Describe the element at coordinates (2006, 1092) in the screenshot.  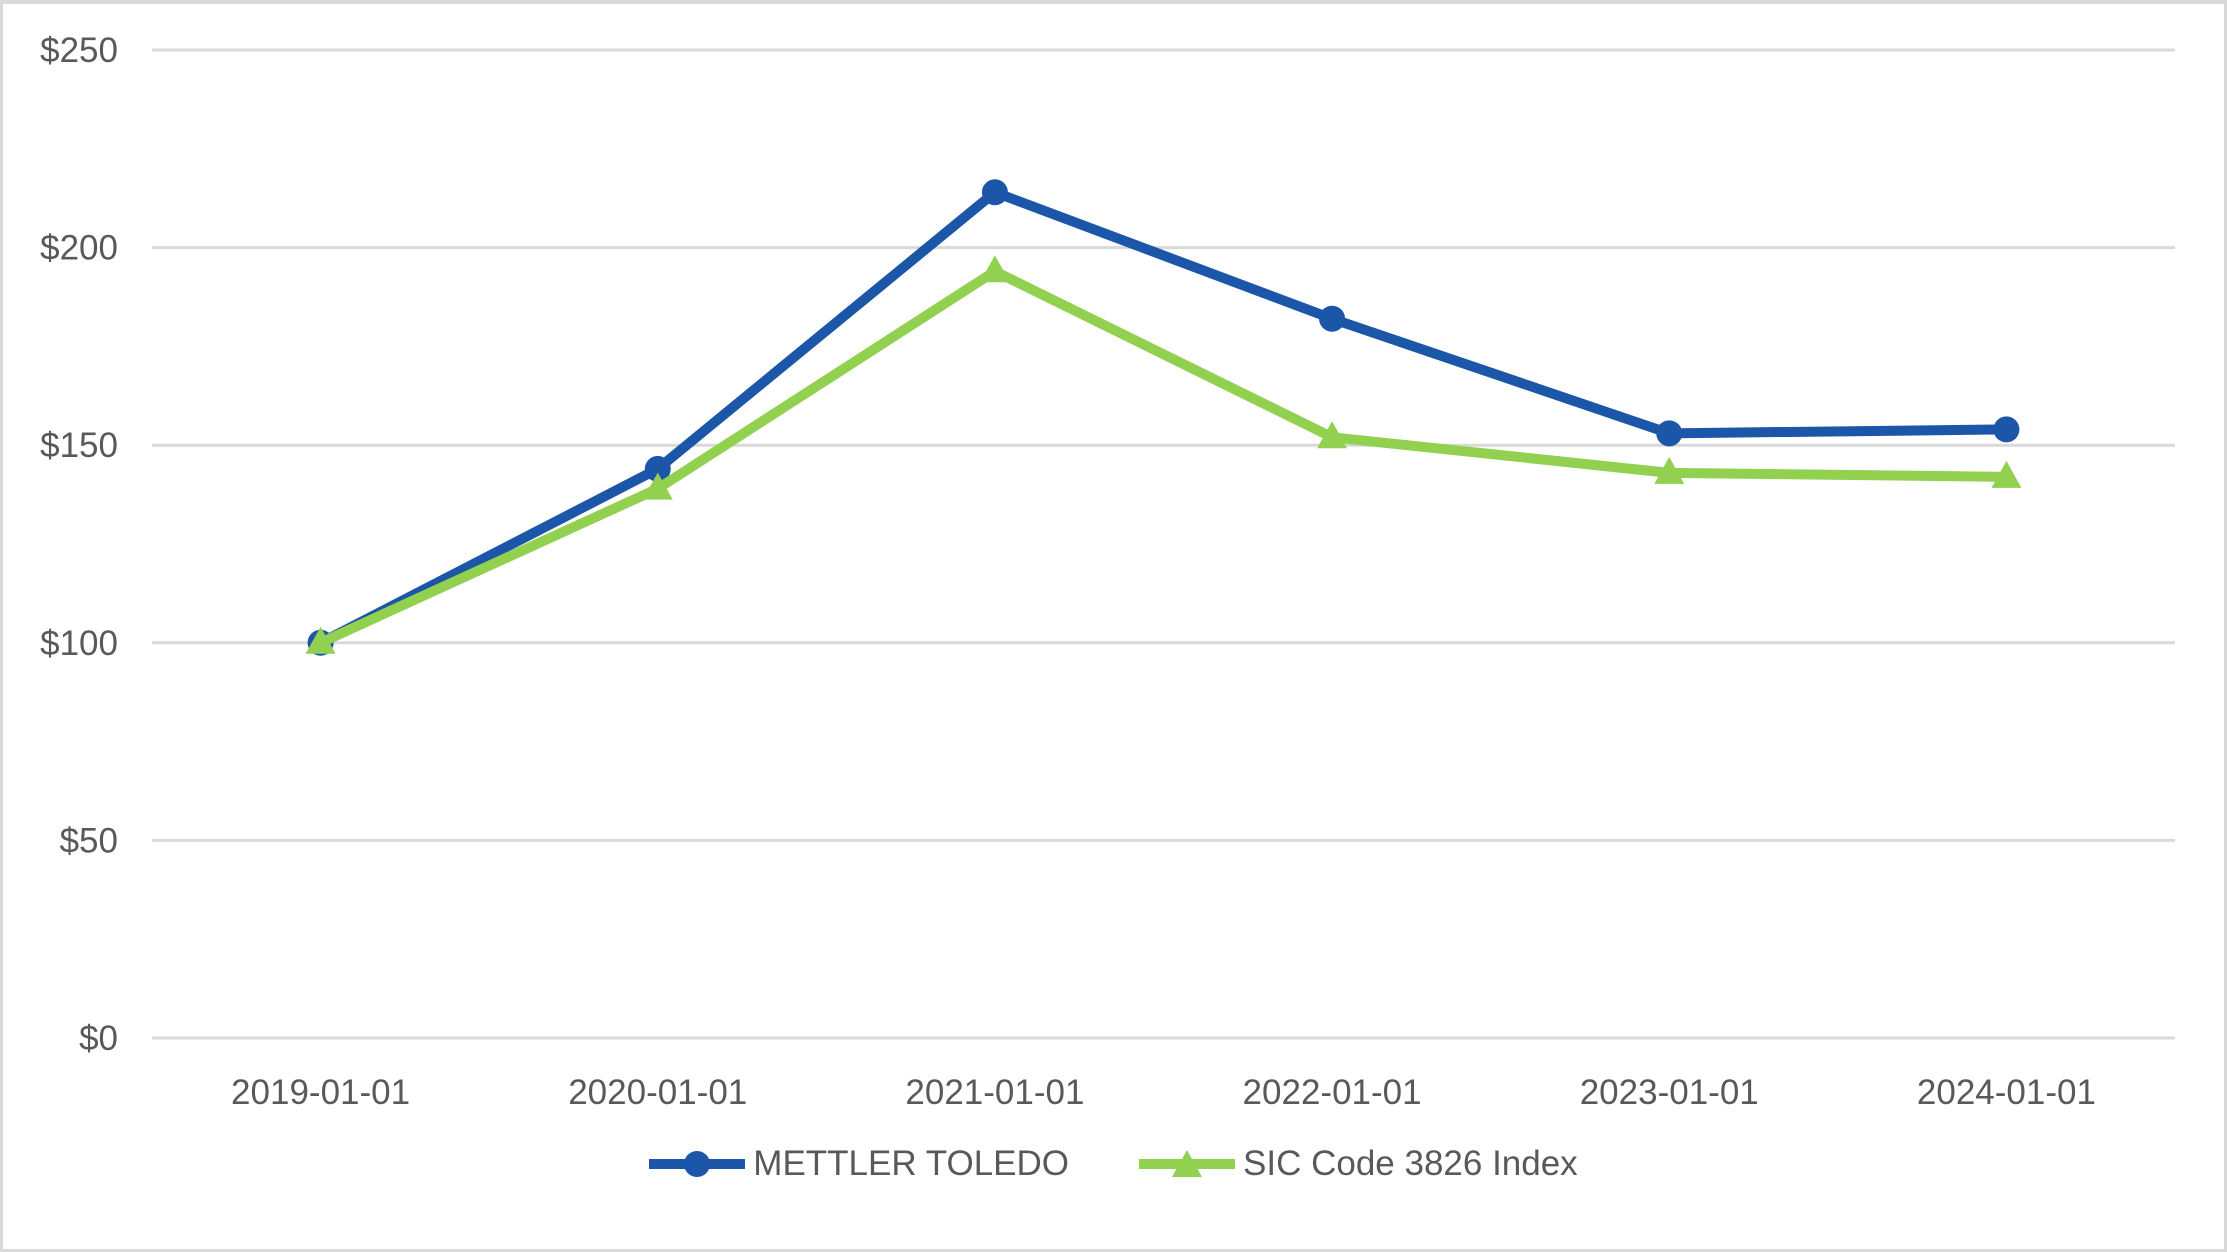
I see `x-tick-label: 2024-01-01` at that location.